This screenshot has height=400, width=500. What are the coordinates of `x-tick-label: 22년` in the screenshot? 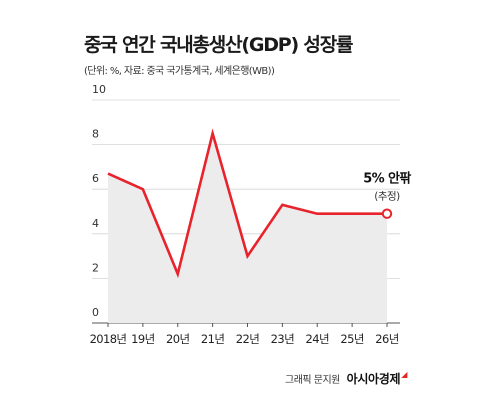 It's located at (247, 339).